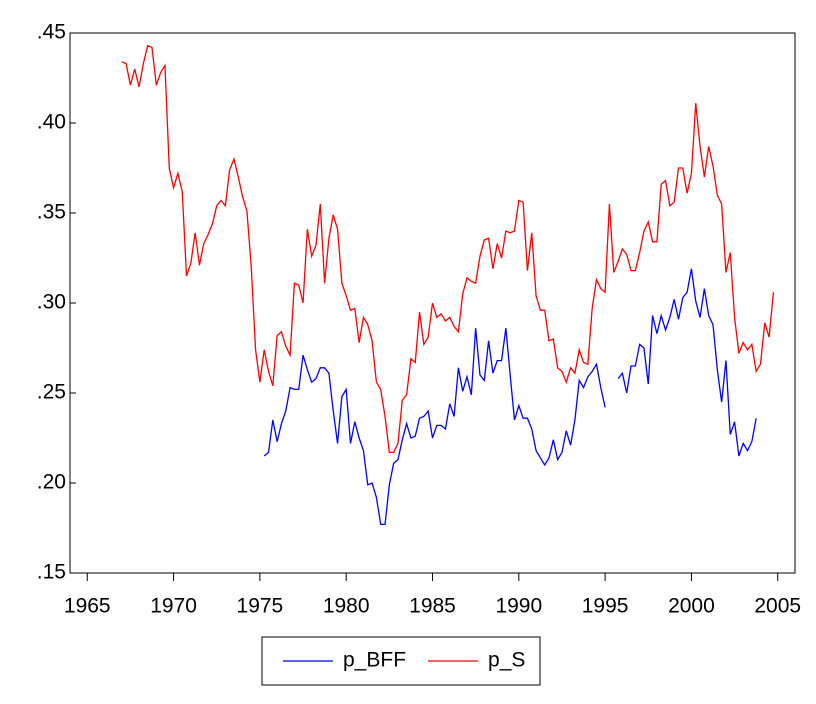 This screenshot has width=816, height=704. Describe the element at coordinates (260, 606) in the screenshot. I see `x-tick-label: 1975` at that location.